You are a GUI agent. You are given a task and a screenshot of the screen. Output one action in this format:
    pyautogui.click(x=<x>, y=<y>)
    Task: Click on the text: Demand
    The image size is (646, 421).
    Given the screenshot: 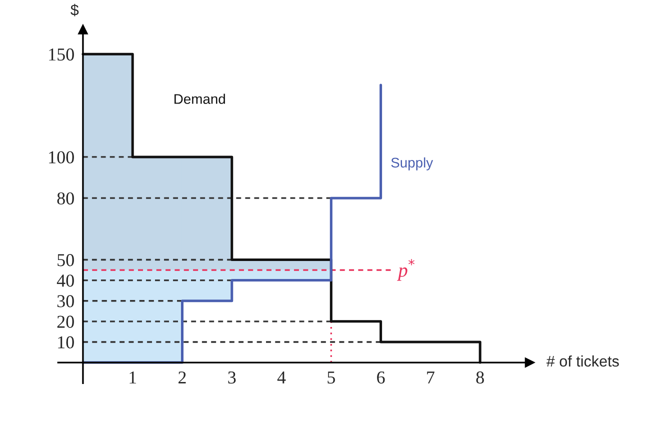 What is the action you would take?
    pyautogui.click(x=199, y=99)
    